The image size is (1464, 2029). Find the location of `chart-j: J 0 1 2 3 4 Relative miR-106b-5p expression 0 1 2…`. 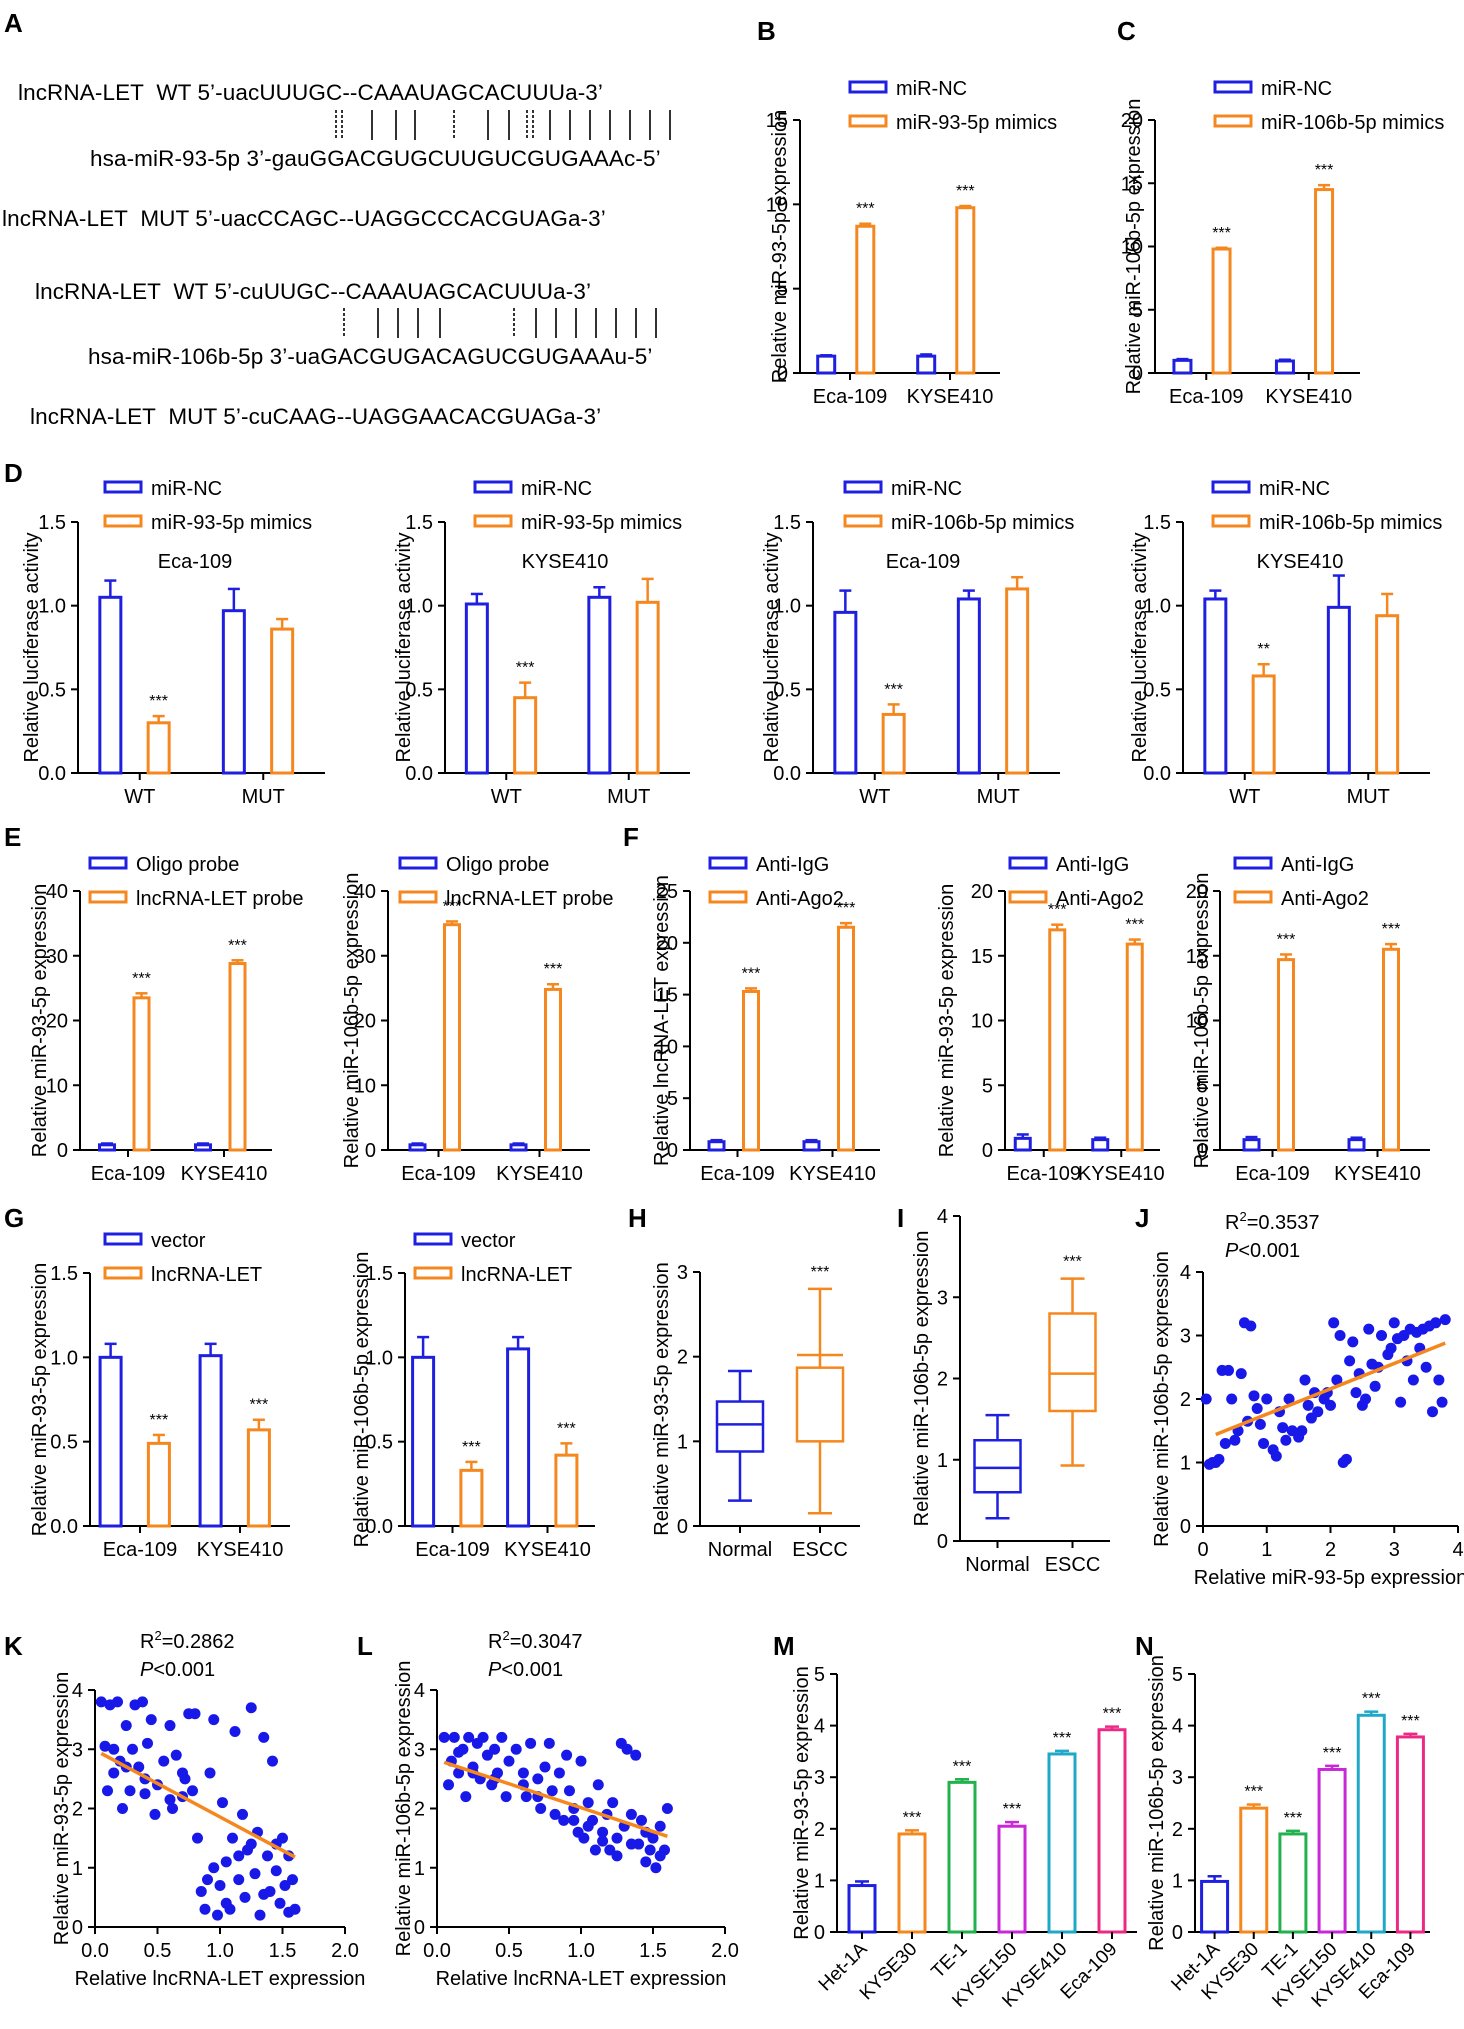

chart-j: J 0 1 2 3 4 Relative miR-106b-5p expression 0 1 2… is located at coordinates (1299, 1396).